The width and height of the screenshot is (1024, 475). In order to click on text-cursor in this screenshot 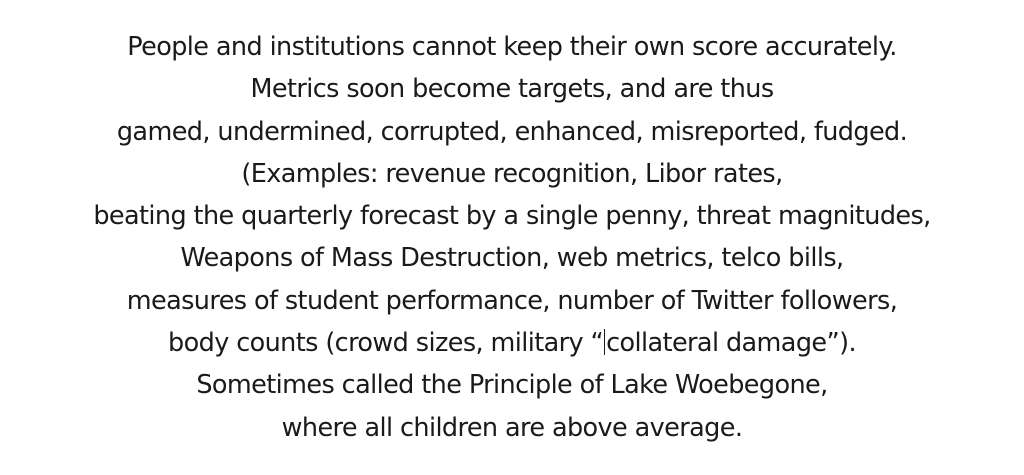, I will do `click(605, 342)`.